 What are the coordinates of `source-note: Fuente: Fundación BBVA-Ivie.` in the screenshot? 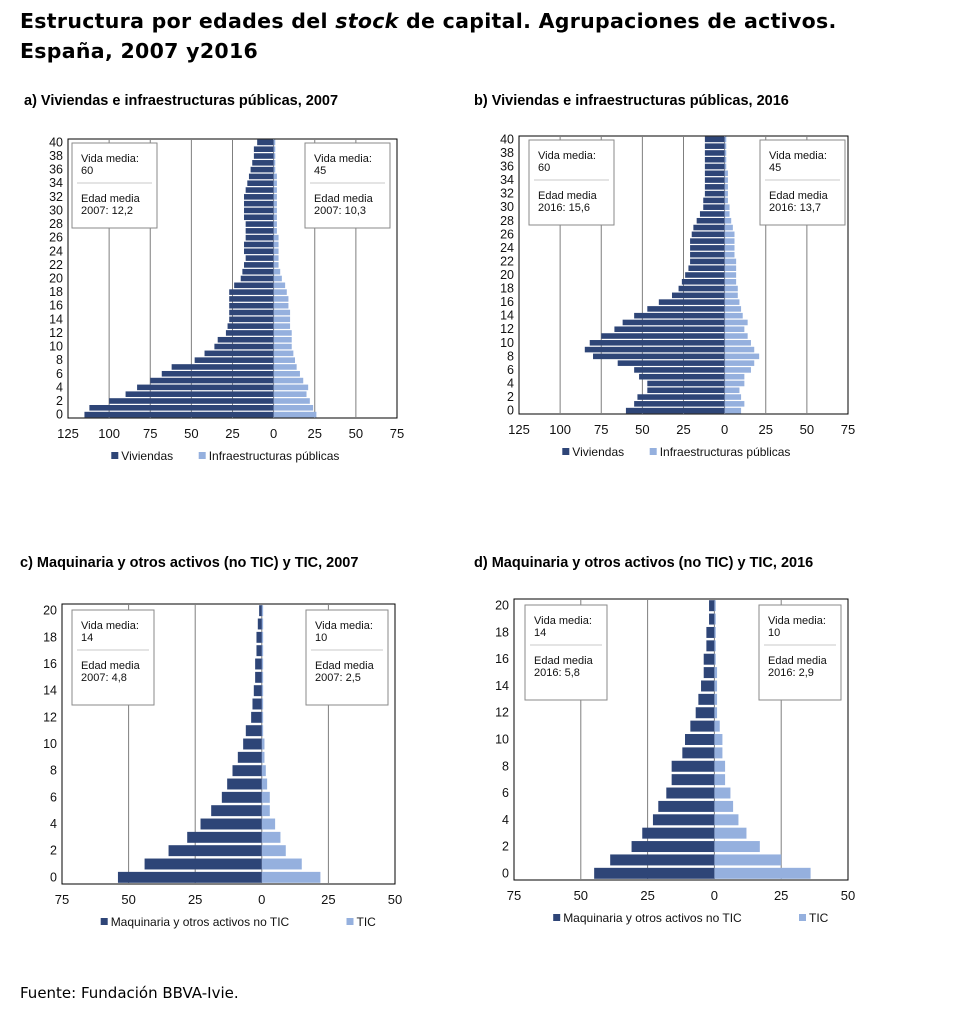 It's located at (129, 993).